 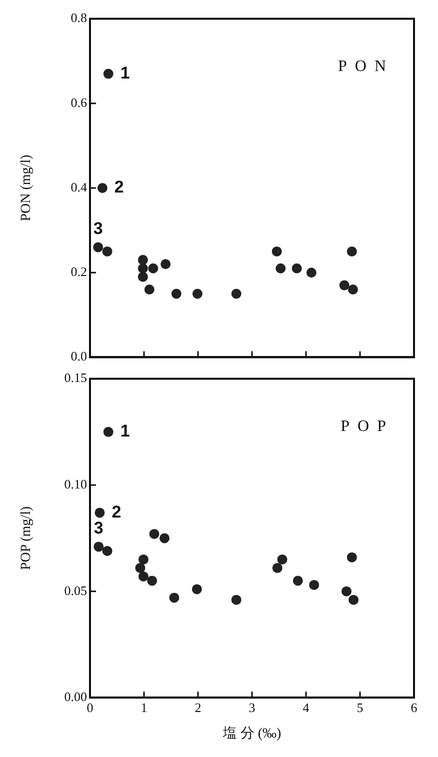 What do you see at coordinates (252, 733) in the screenshot?
I see `x-axis-title: 塩 分 (‰)` at bounding box center [252, 733].